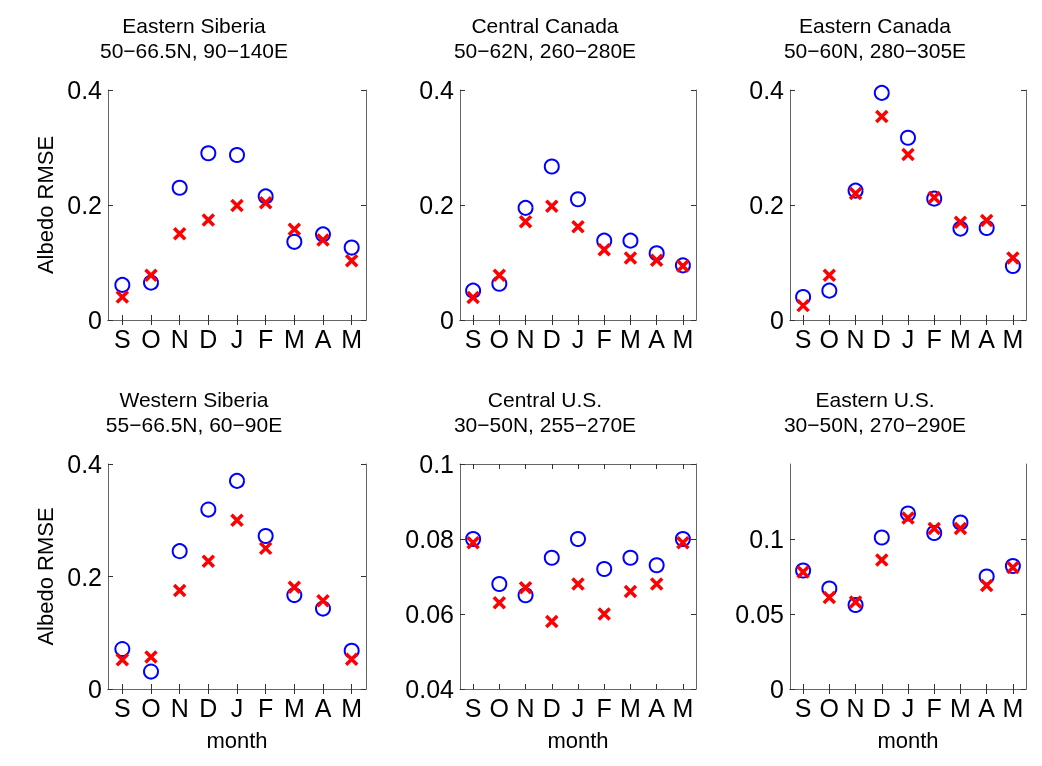 This screenshot has width=1042, height=766. What do you see at coordinates (194, 399) in the screenshot?
I see `chart-title: Western Siberia` at bounding box center [194, 399].